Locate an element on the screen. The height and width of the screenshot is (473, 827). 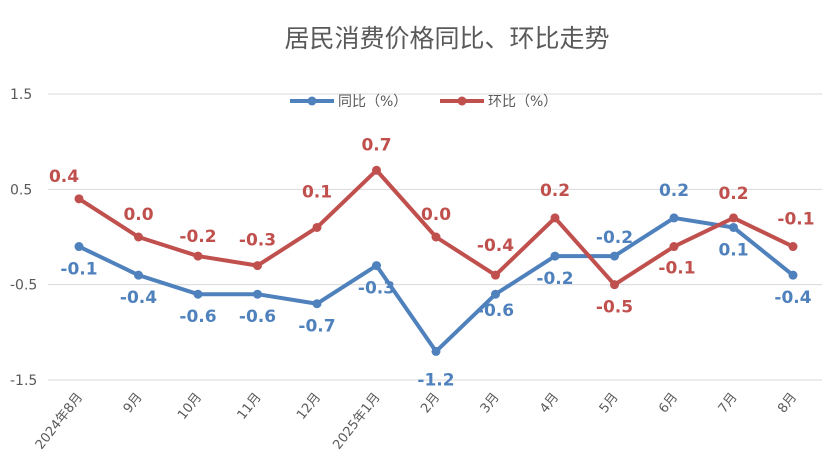
data-label: 0.7 is located at coordinates (376, 145).